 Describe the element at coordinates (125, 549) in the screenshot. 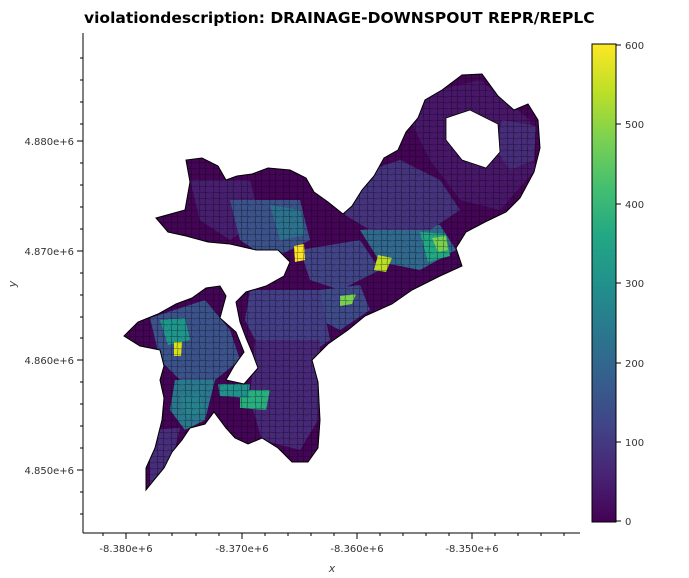

I see `x-tick-label: -8.380e+6` at that location.